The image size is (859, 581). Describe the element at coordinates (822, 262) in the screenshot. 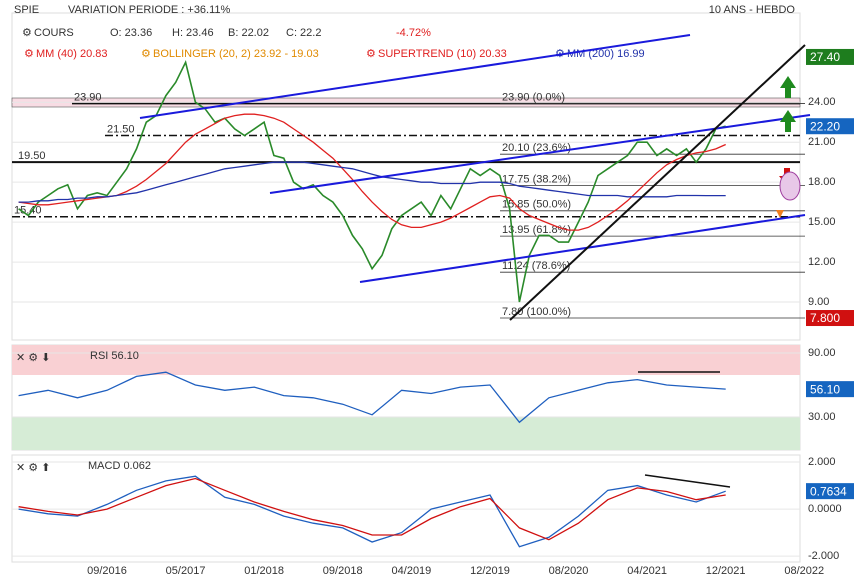

I see `y-tick-label: 12.00` at that location.